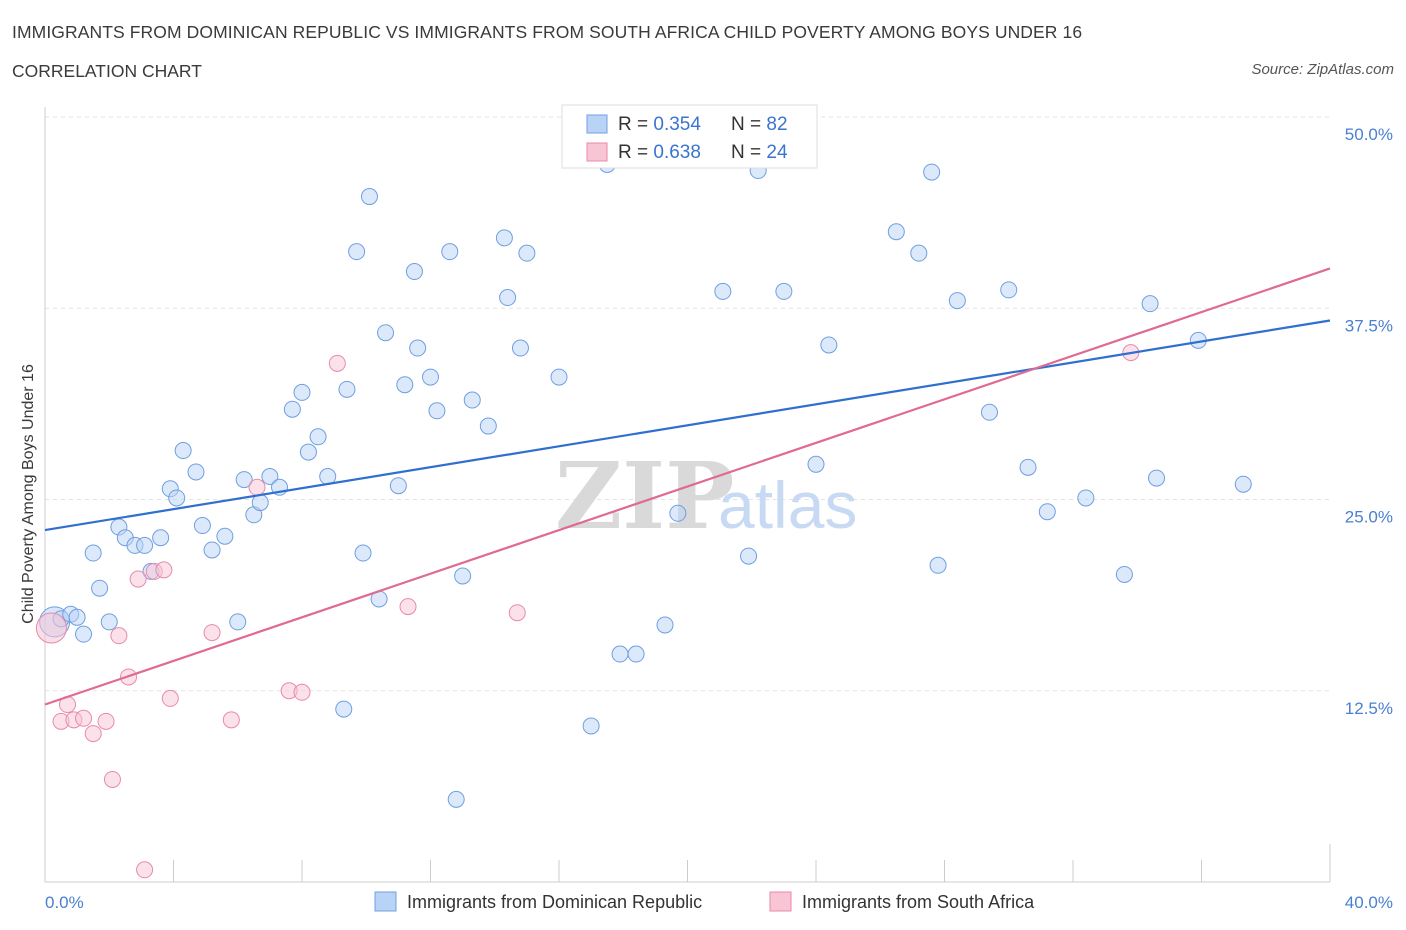 The width and height of the screenshot is (1406, 930). I want to click on stats-n-label-0: N =, so click(748, 124).